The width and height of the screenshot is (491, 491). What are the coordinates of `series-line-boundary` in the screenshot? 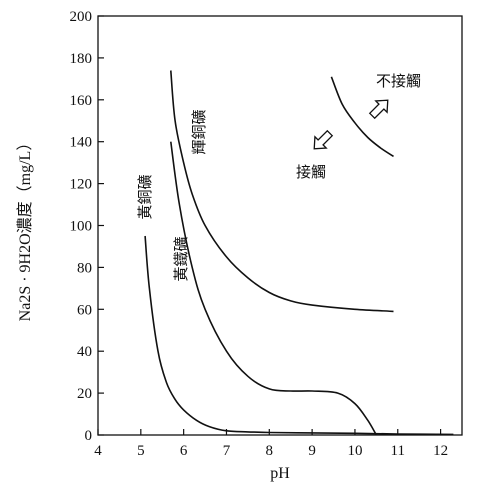 It's located at (362, 117).